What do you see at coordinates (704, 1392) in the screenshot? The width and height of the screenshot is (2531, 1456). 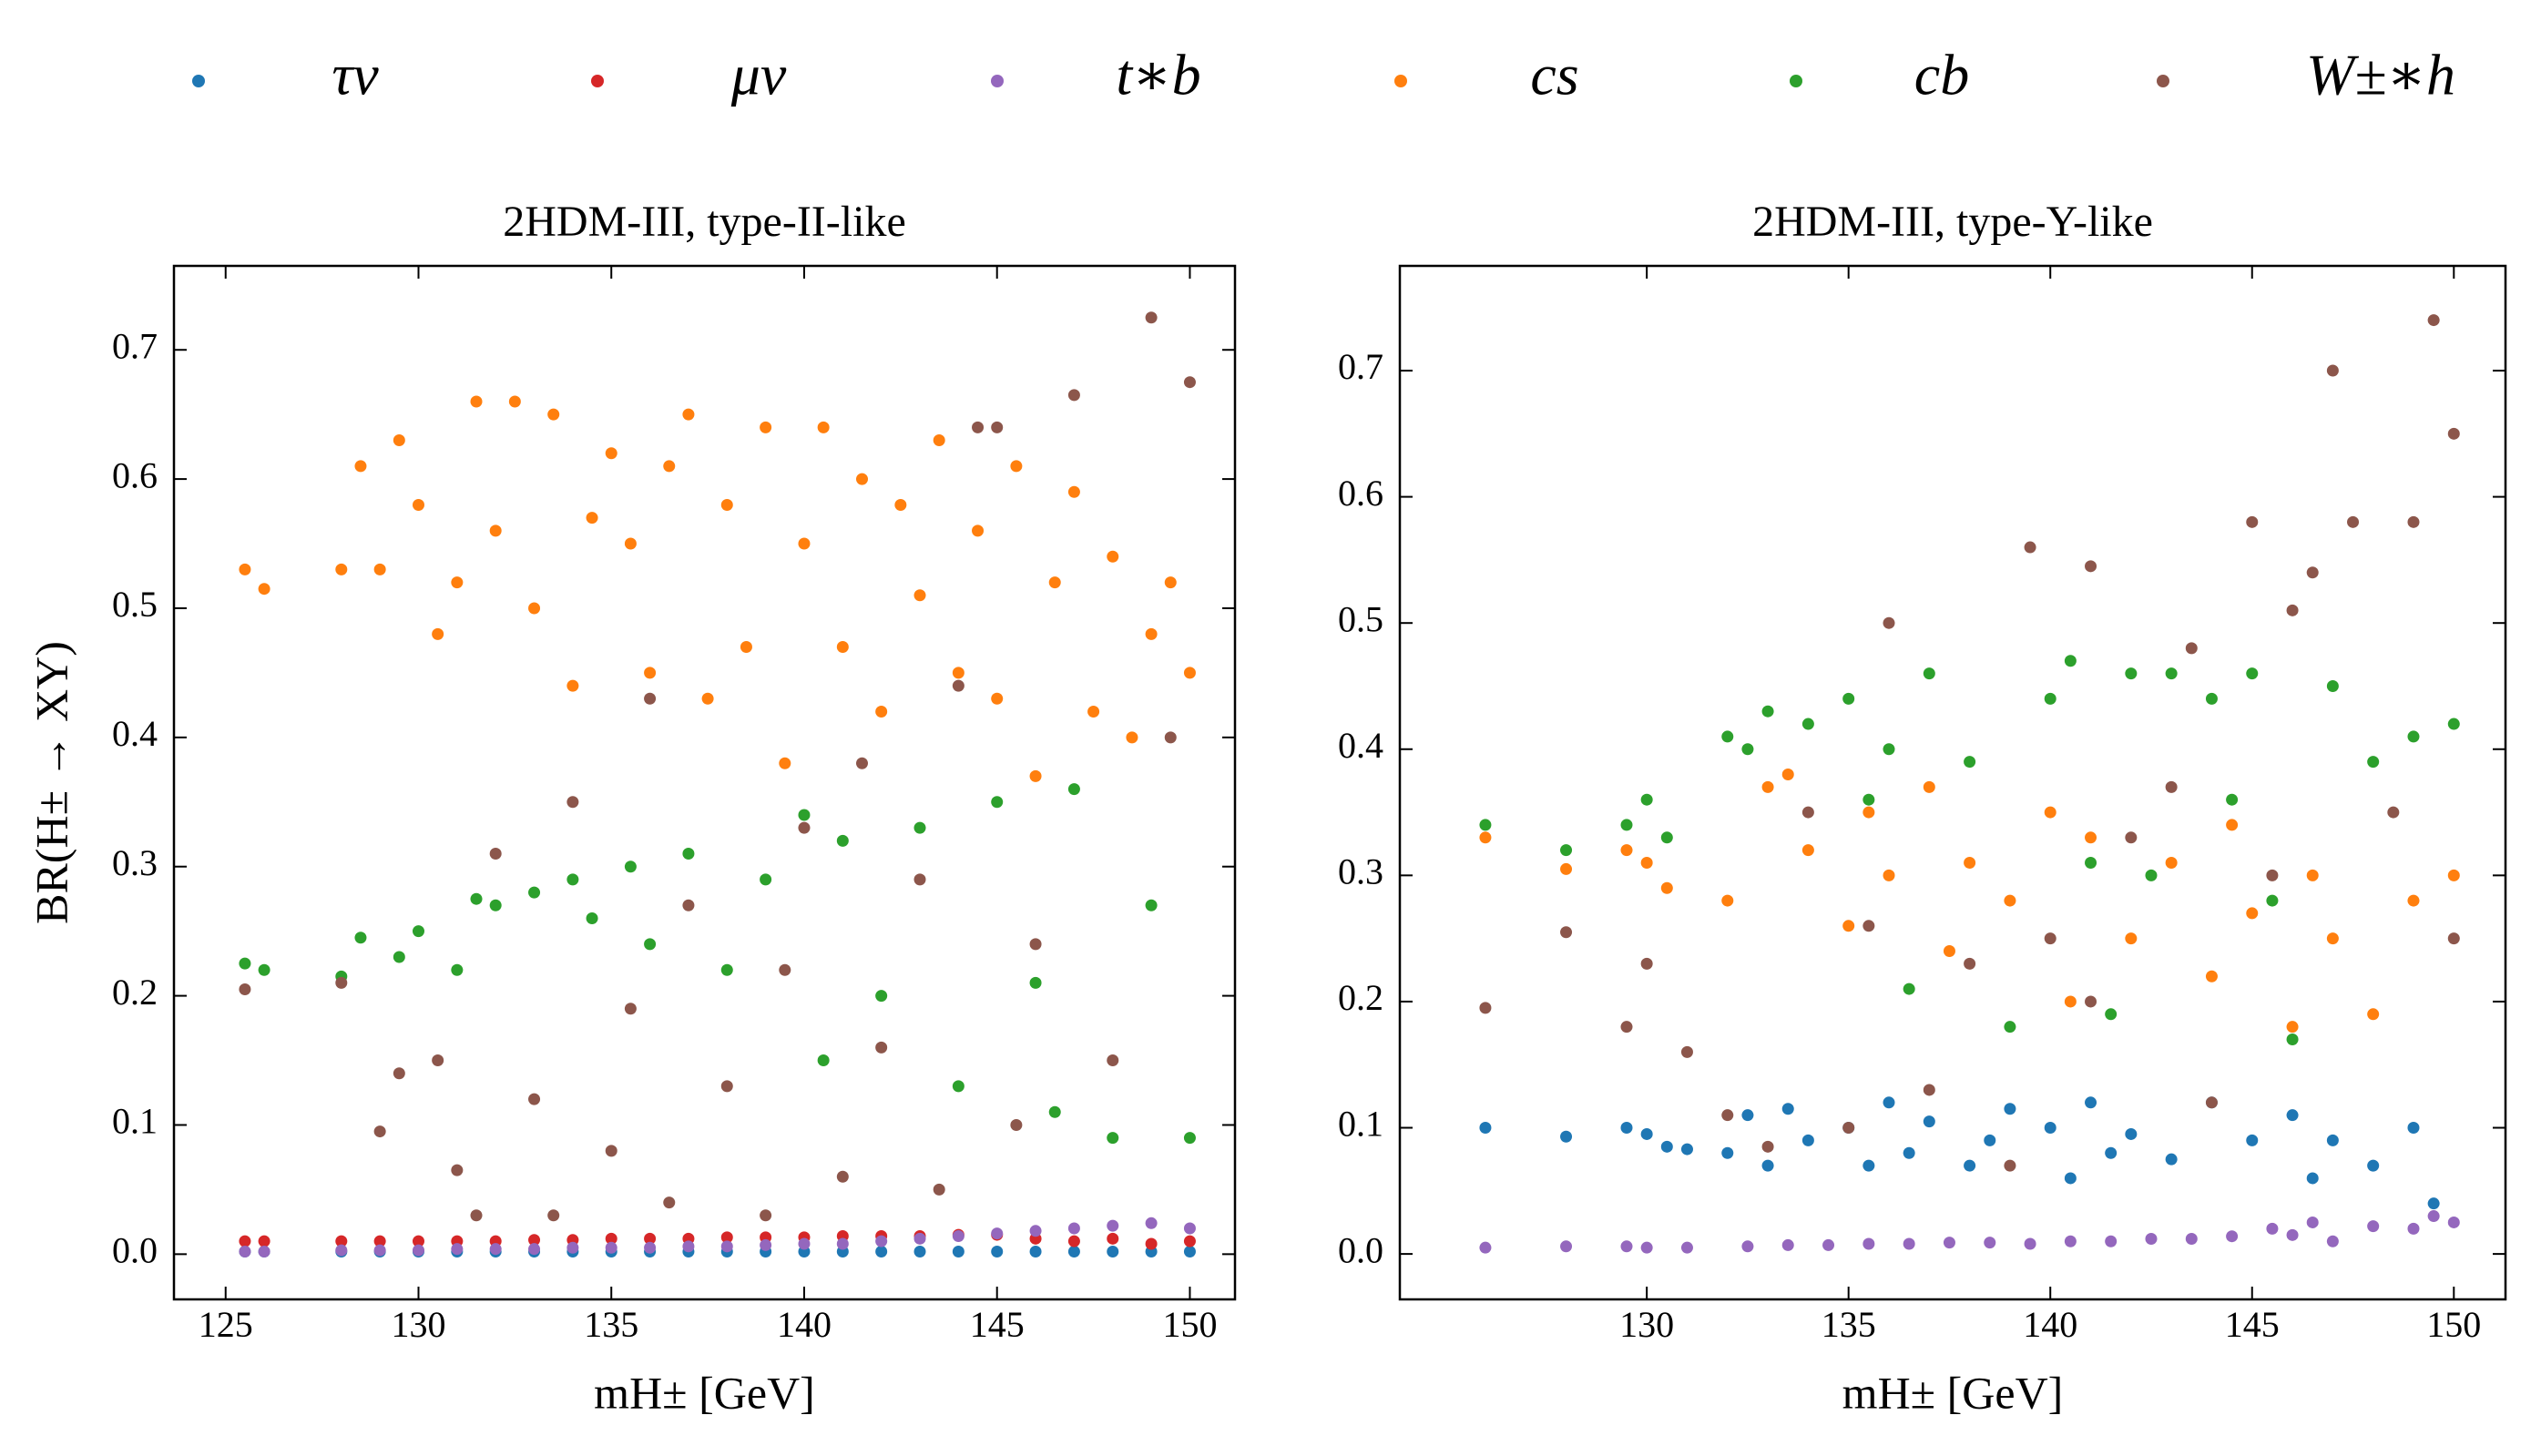 I see `x-axis-label: mH± [GeV]` at bounding box center [704, 1392].